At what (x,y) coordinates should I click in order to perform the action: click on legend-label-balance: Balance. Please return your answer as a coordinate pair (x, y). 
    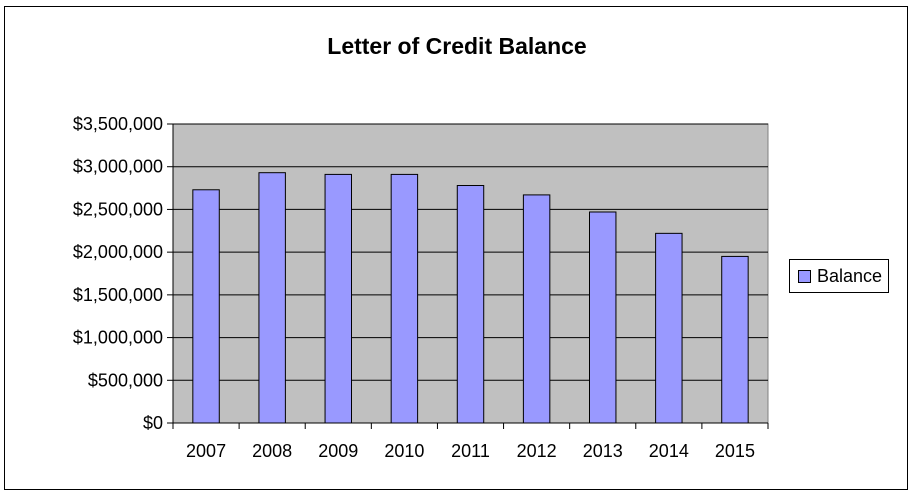
    Looking at the image, I should click on (850, 275).